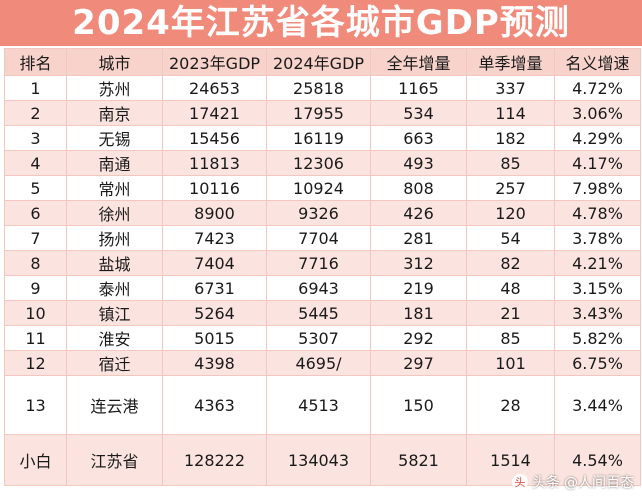 This screenshot has width=642, height=500. Describe the element at coordinates (114, 263) in the screenshot. I see `cell-city: 盐城` at that location.